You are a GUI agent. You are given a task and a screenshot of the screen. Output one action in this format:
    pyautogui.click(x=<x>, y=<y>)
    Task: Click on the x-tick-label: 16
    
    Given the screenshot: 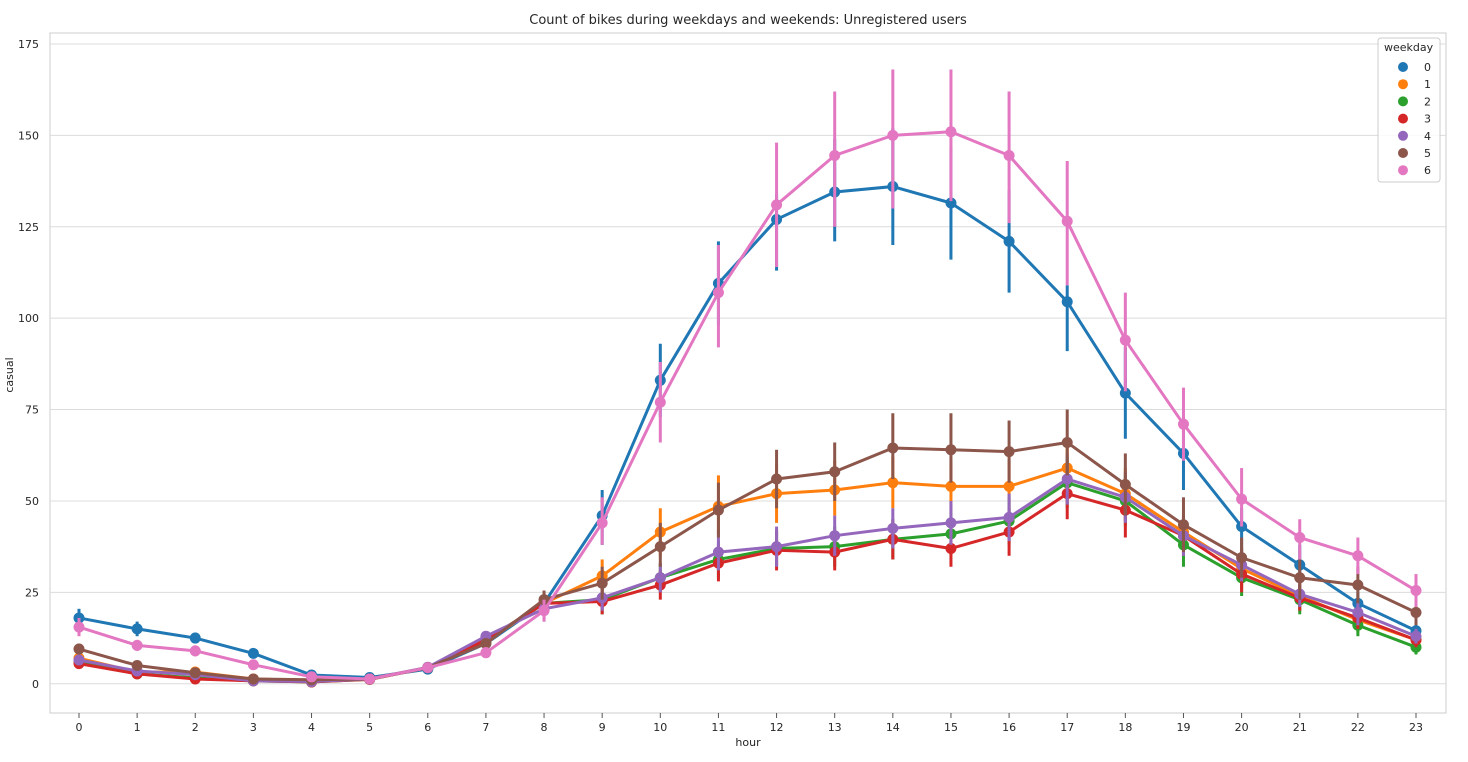 What is the action you would take?
    pyautogui.click(x=1009, y=727)
    